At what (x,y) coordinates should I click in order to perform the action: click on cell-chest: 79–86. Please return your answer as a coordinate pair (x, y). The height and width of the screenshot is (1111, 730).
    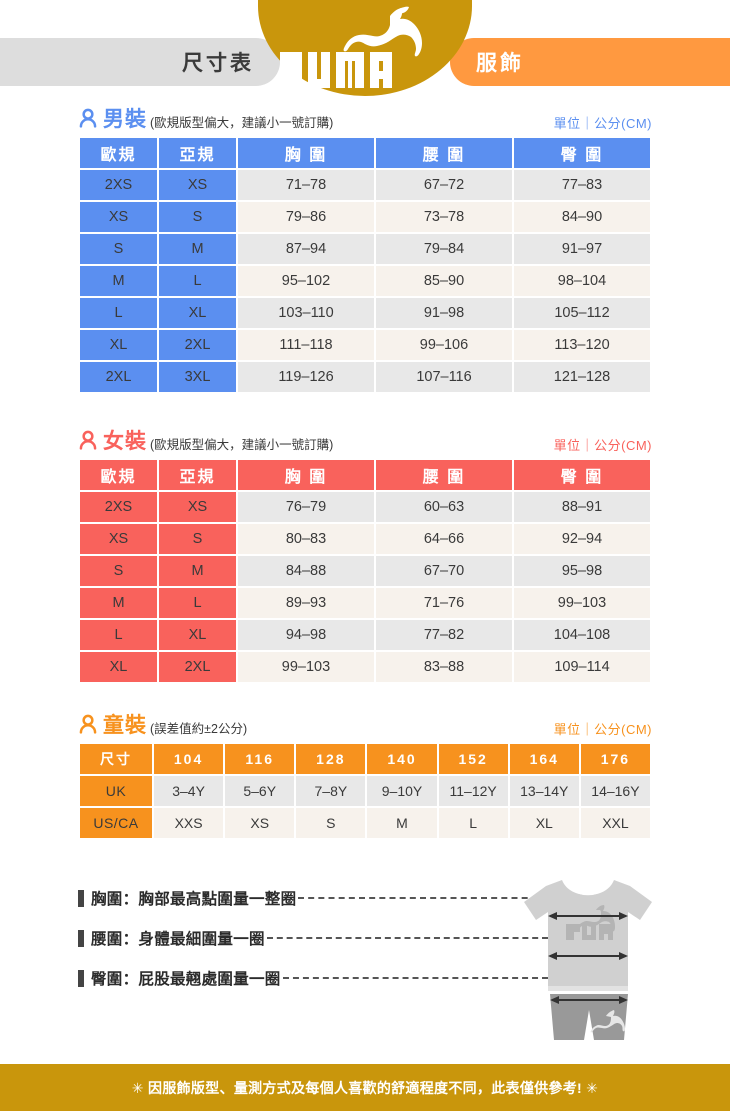
    Looking at the image, I should click on (306, 217).